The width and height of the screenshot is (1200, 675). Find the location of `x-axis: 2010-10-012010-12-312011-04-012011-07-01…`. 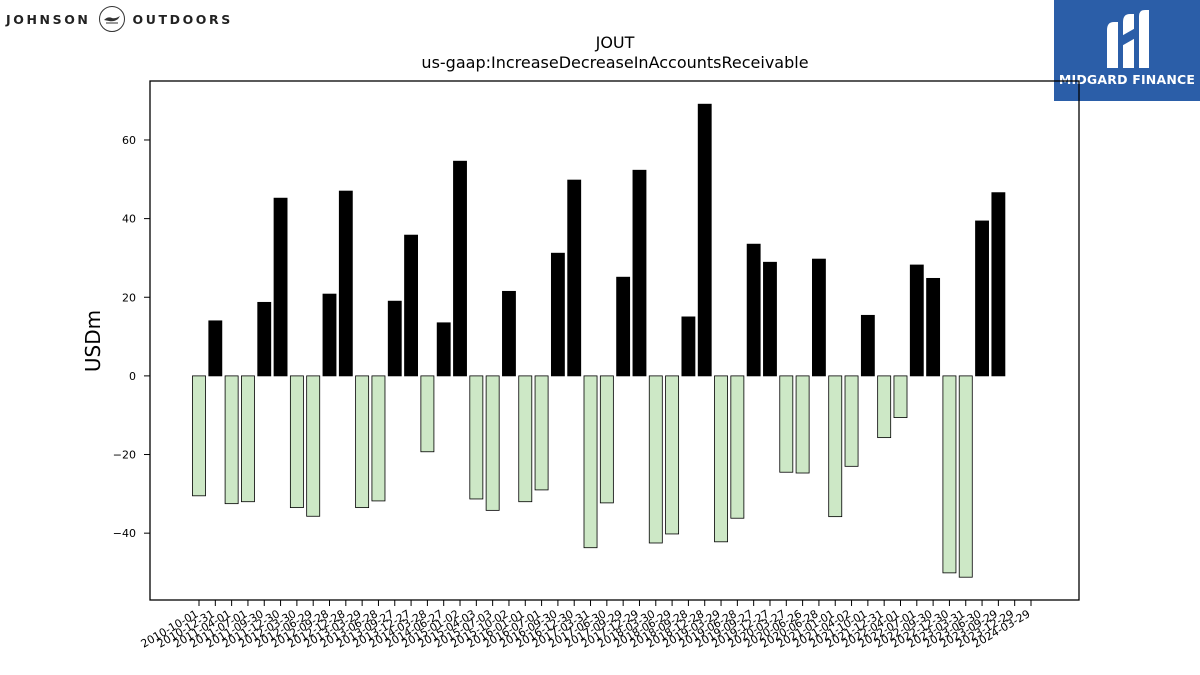

x-axis: 2010-10-012010-12-312011-04-012011-07-01… is located at coordinates (586, 625).